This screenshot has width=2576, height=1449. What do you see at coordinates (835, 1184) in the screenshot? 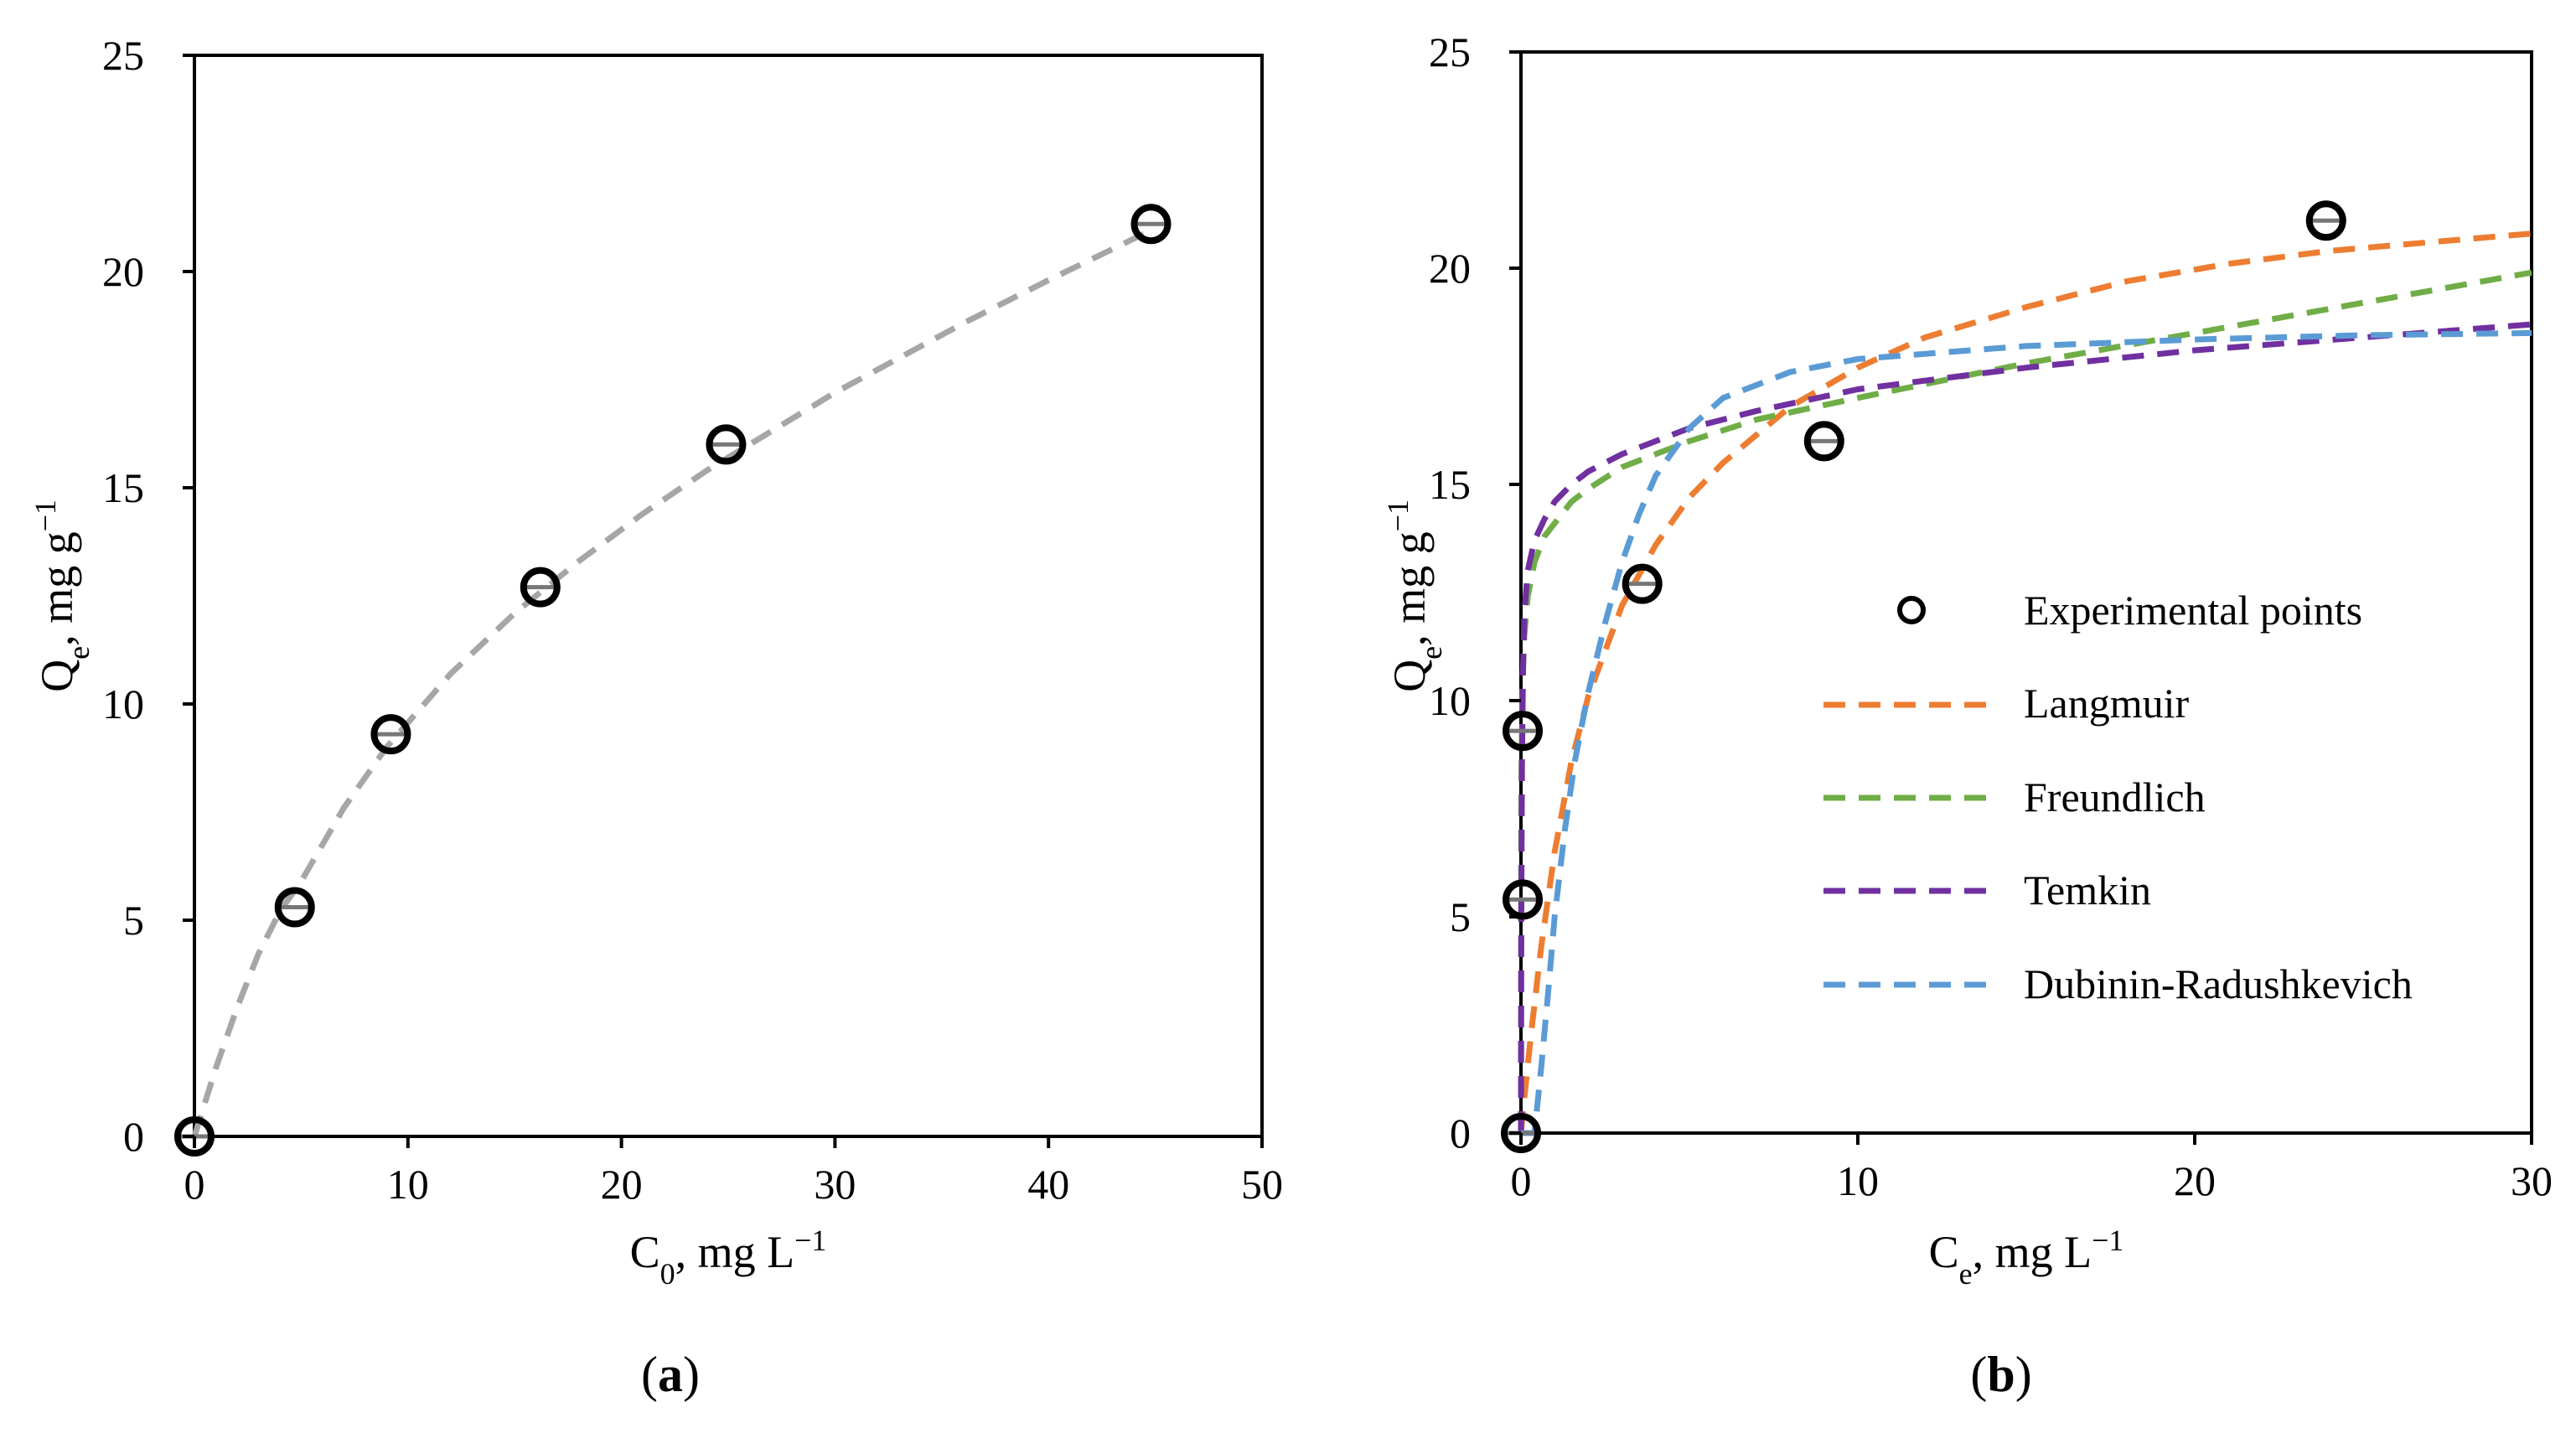
I see `panel-a-x-tick-label: 30` at bounding box center [835, 1184].